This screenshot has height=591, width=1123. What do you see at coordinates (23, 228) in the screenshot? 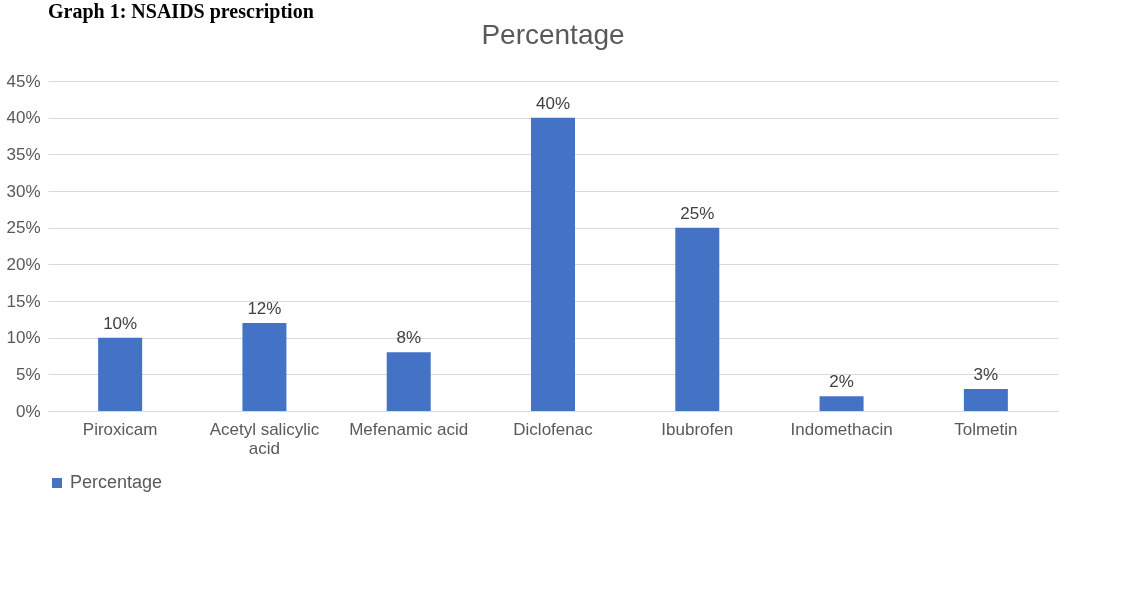
I see `y-tick-label: 25%` at bounding box center [23, 228].